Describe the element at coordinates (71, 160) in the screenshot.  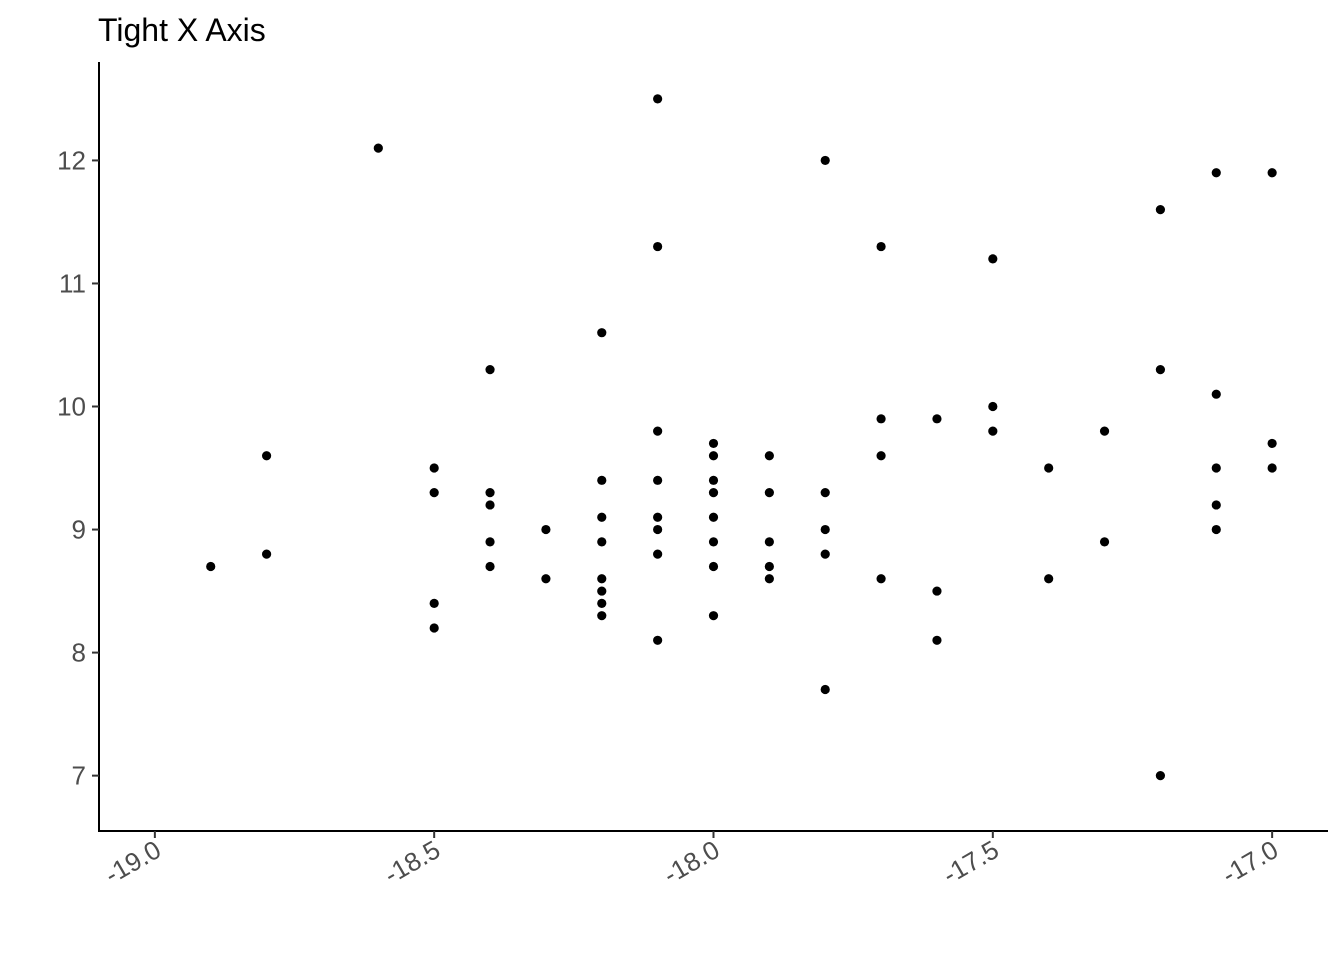
I see `y-tick-label: 12` at that location.